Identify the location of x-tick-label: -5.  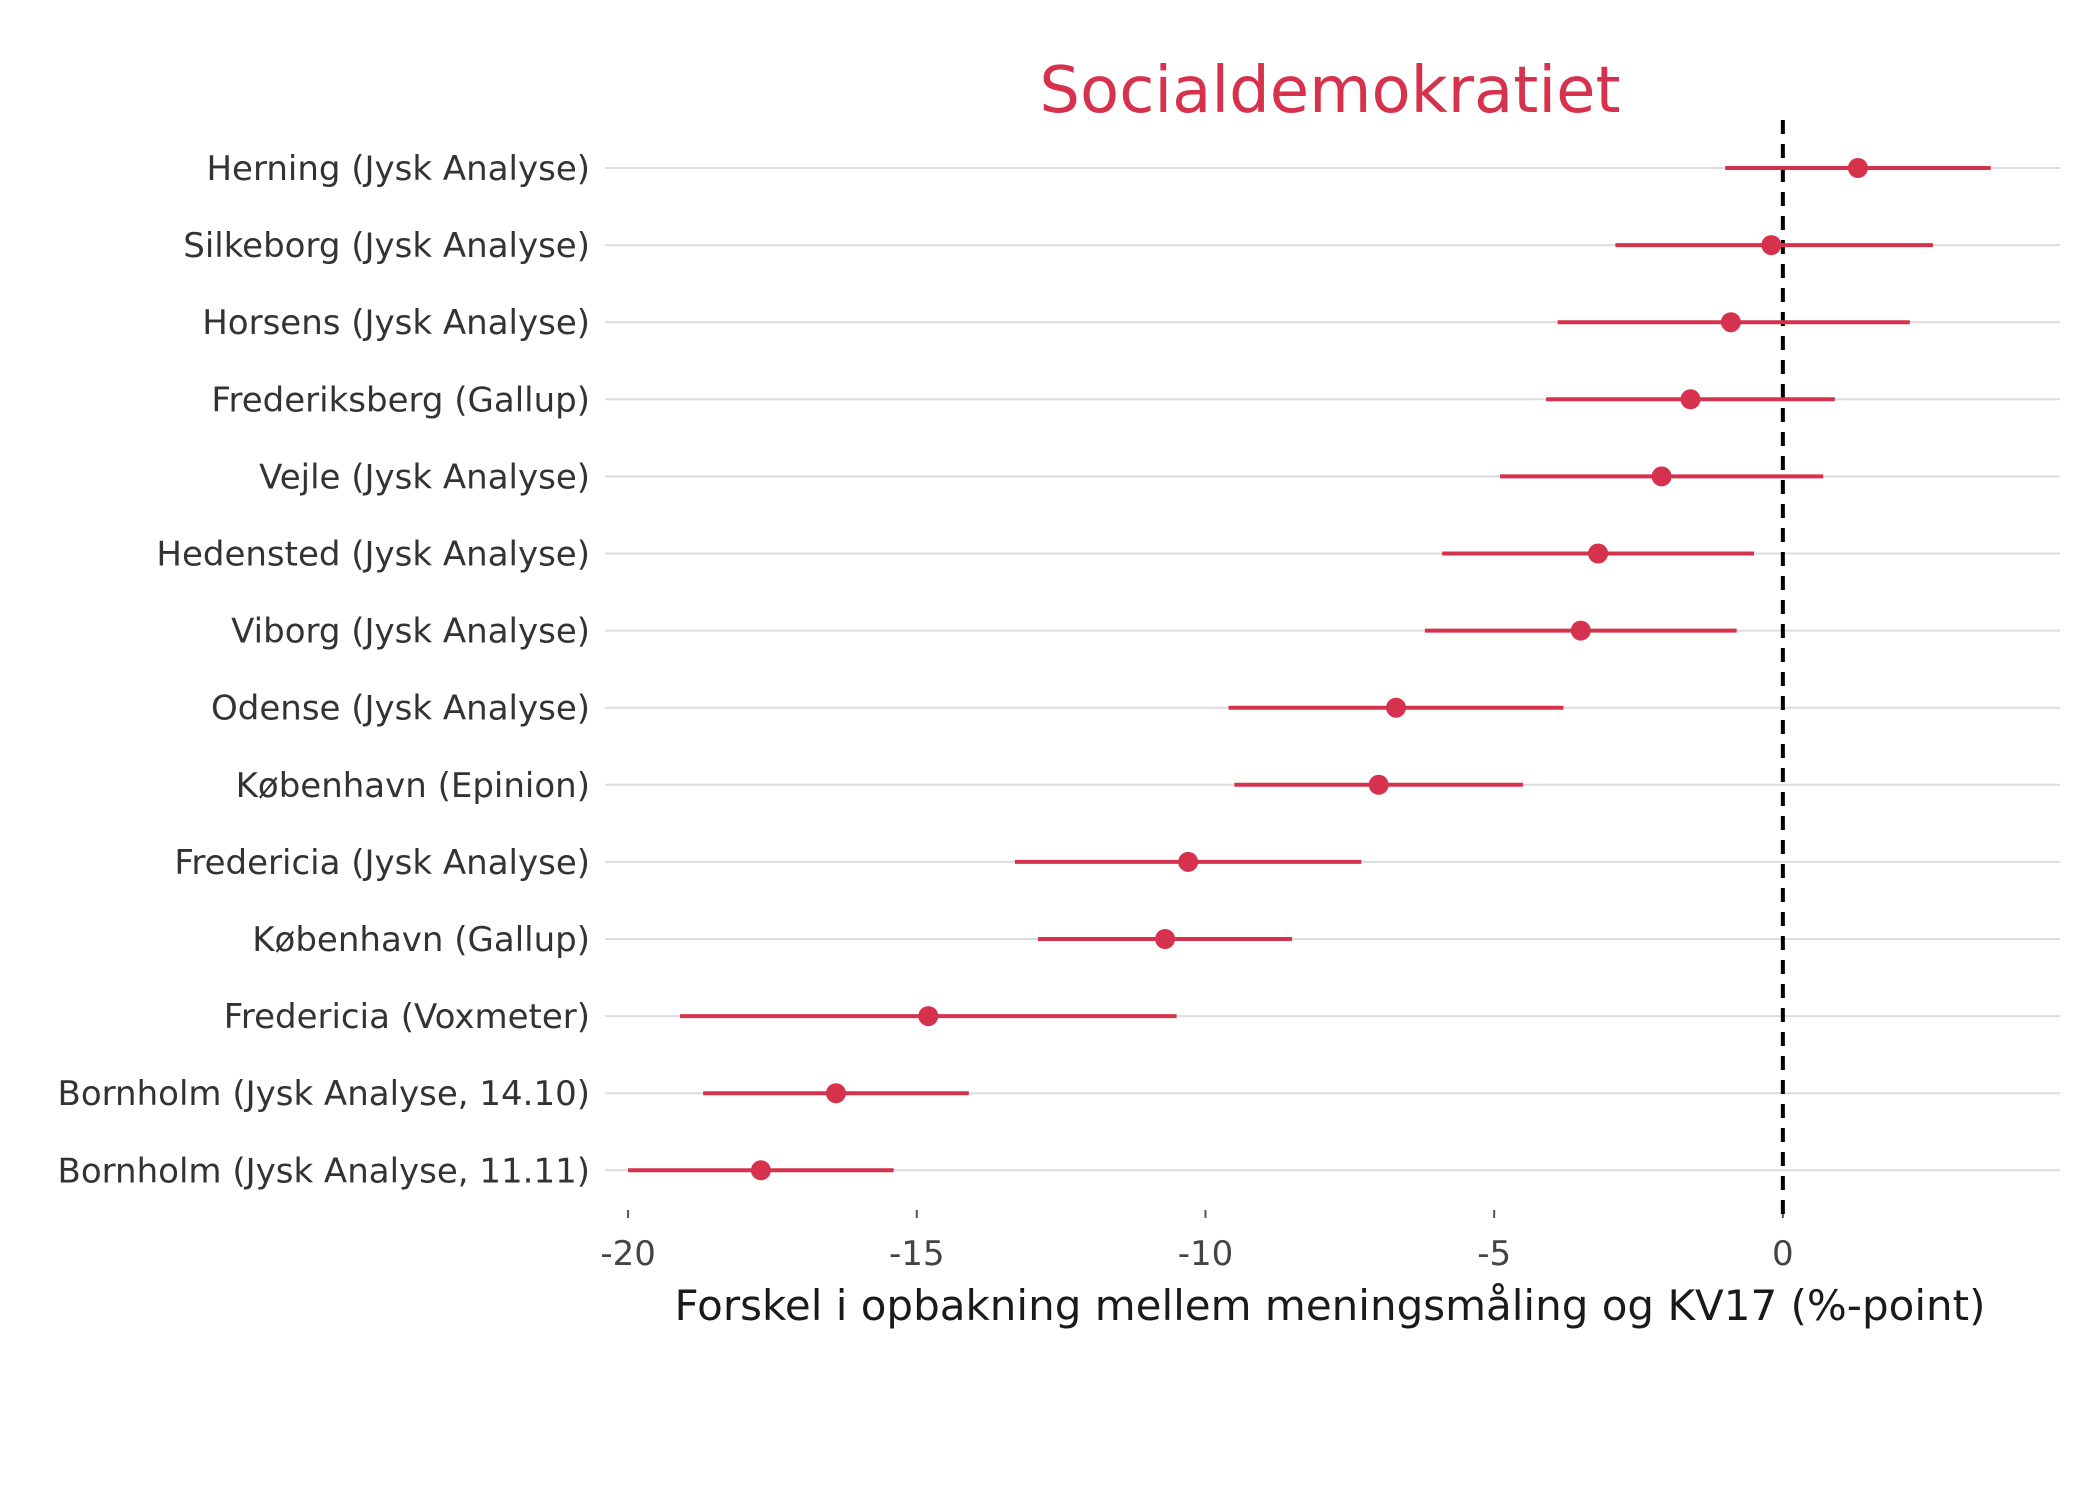
(1494, 1254).